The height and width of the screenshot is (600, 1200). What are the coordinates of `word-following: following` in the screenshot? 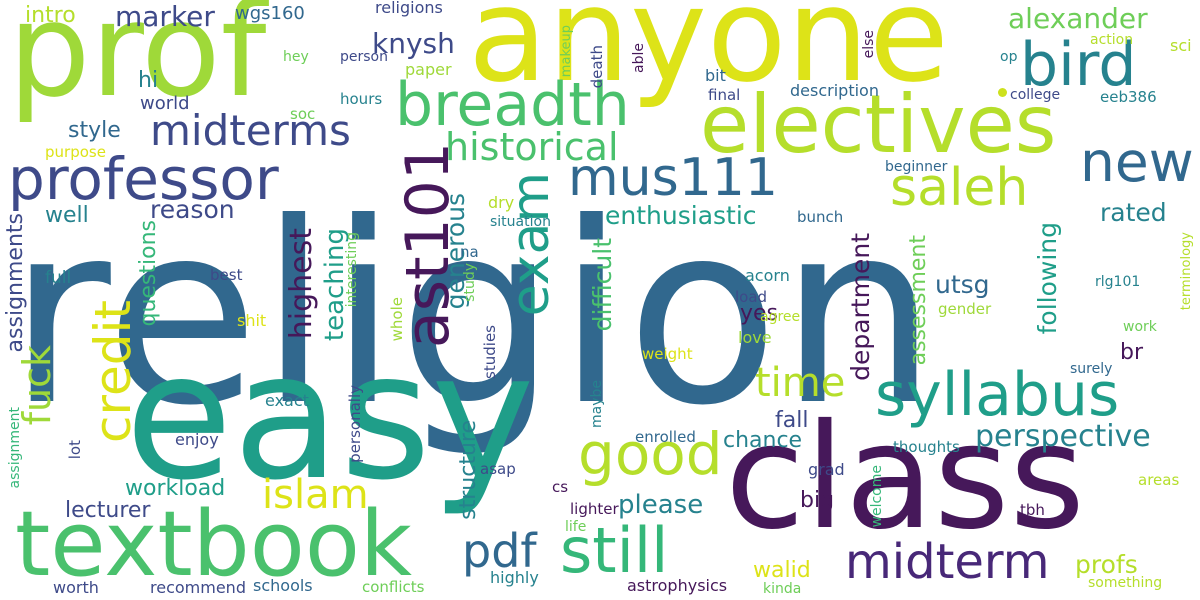 It's located at (1047, 278).